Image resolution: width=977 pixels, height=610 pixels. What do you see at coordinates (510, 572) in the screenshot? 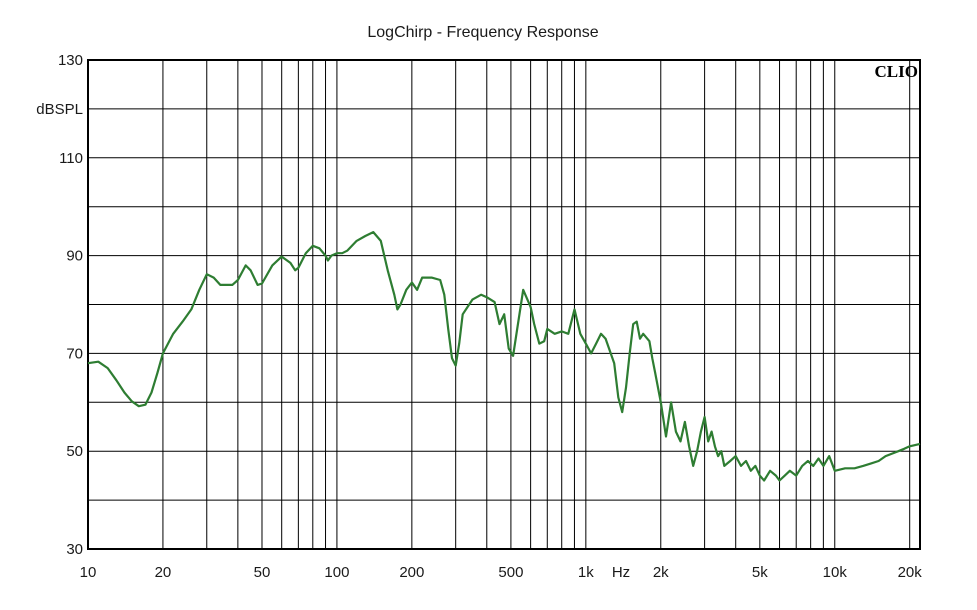
I see `x-tick-label: 500` at bounding box center [510, 572].